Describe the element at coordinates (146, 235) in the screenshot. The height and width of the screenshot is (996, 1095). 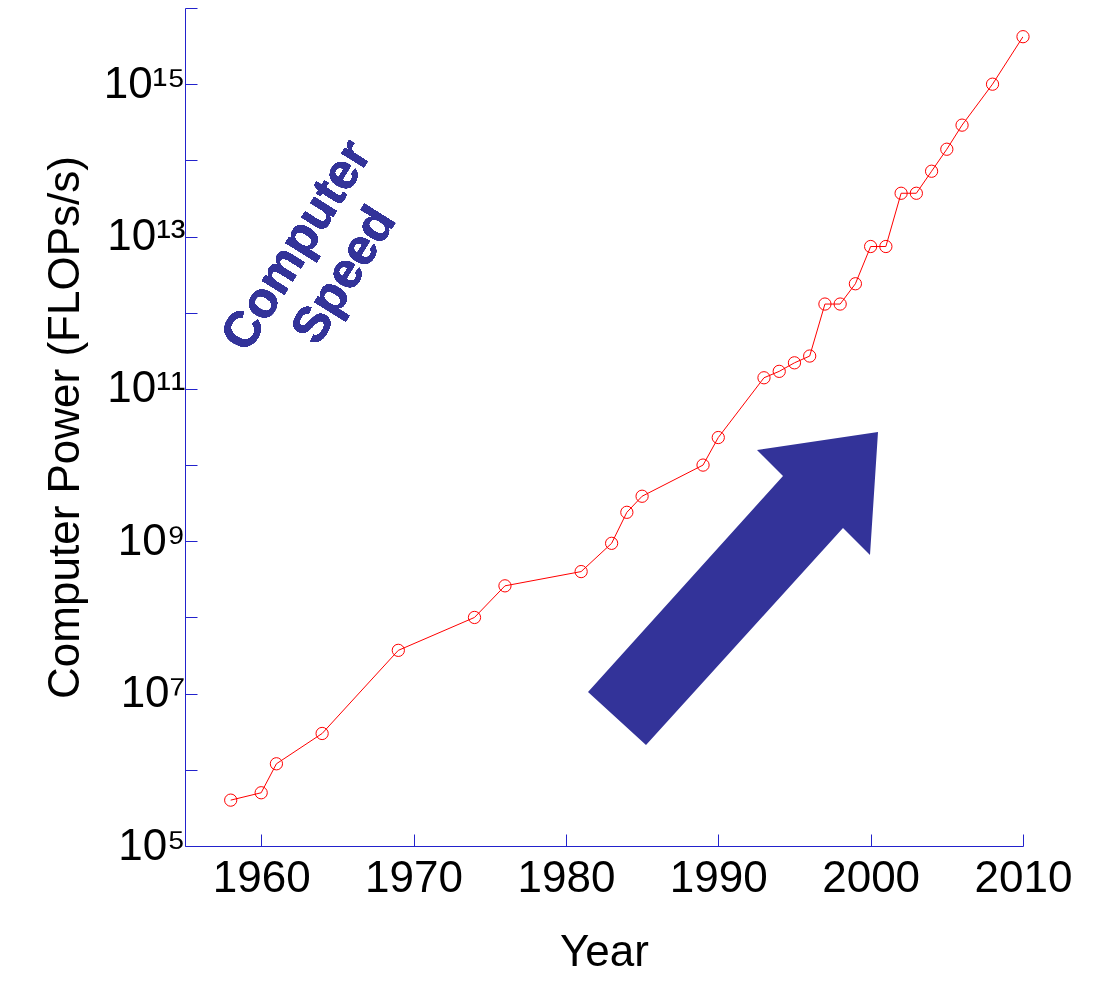
I see `y-tick-label: 10¹³` at that location.